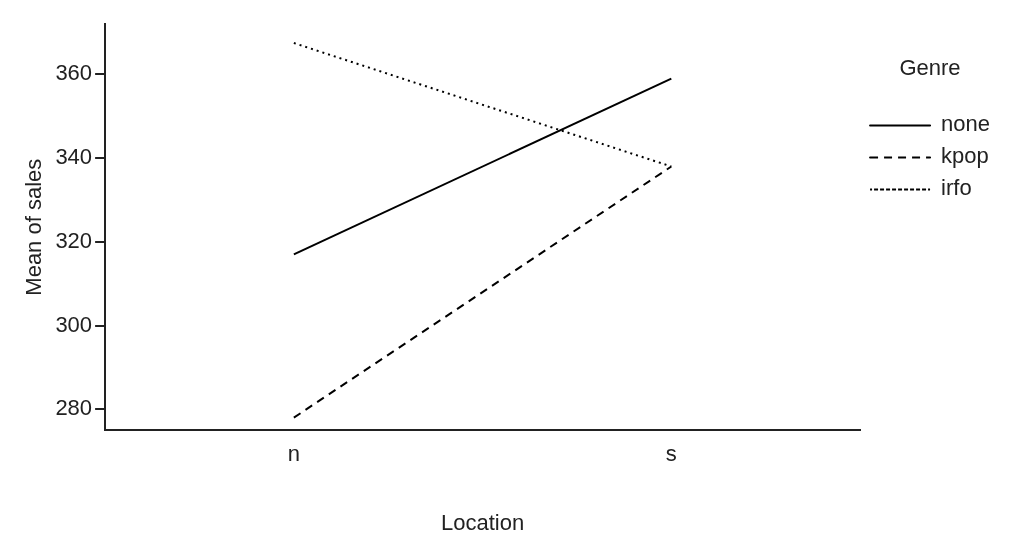 This screenshot has width=1018, height=559. Describe the element at coordinates (966, 124) in the screenshot. I see `legend-label: none` at that location.